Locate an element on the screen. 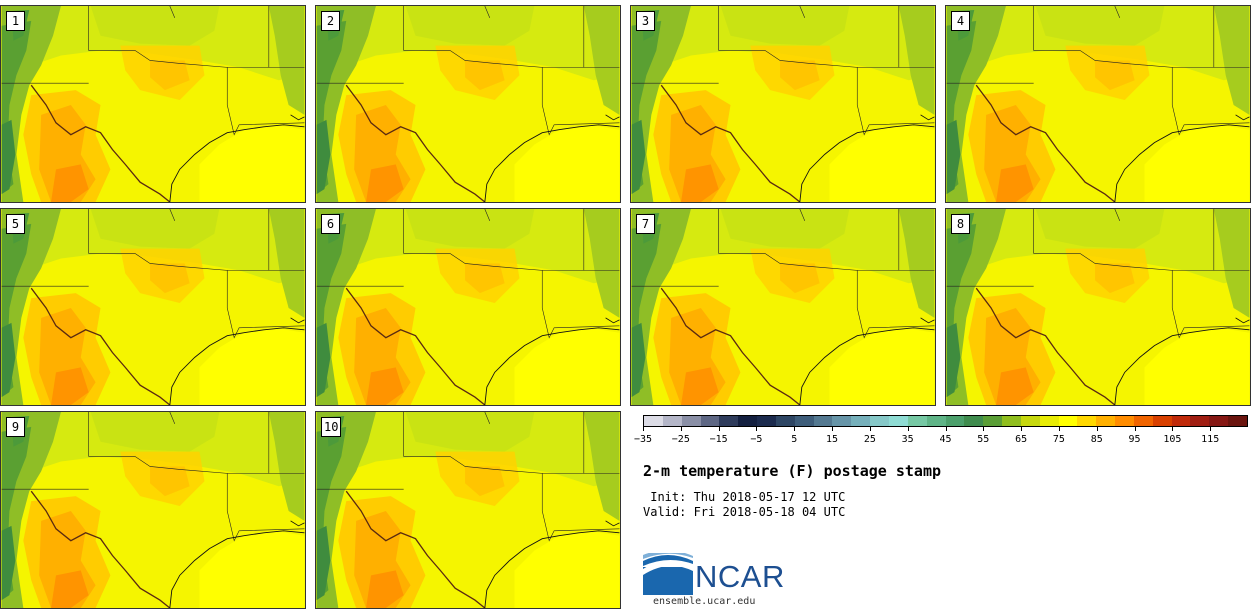  colorbar-ticks: −35 −25 −15 −5 5 15 25 35 45 55 65 75 85 95 105 115 is located at coordinates (941, 437).